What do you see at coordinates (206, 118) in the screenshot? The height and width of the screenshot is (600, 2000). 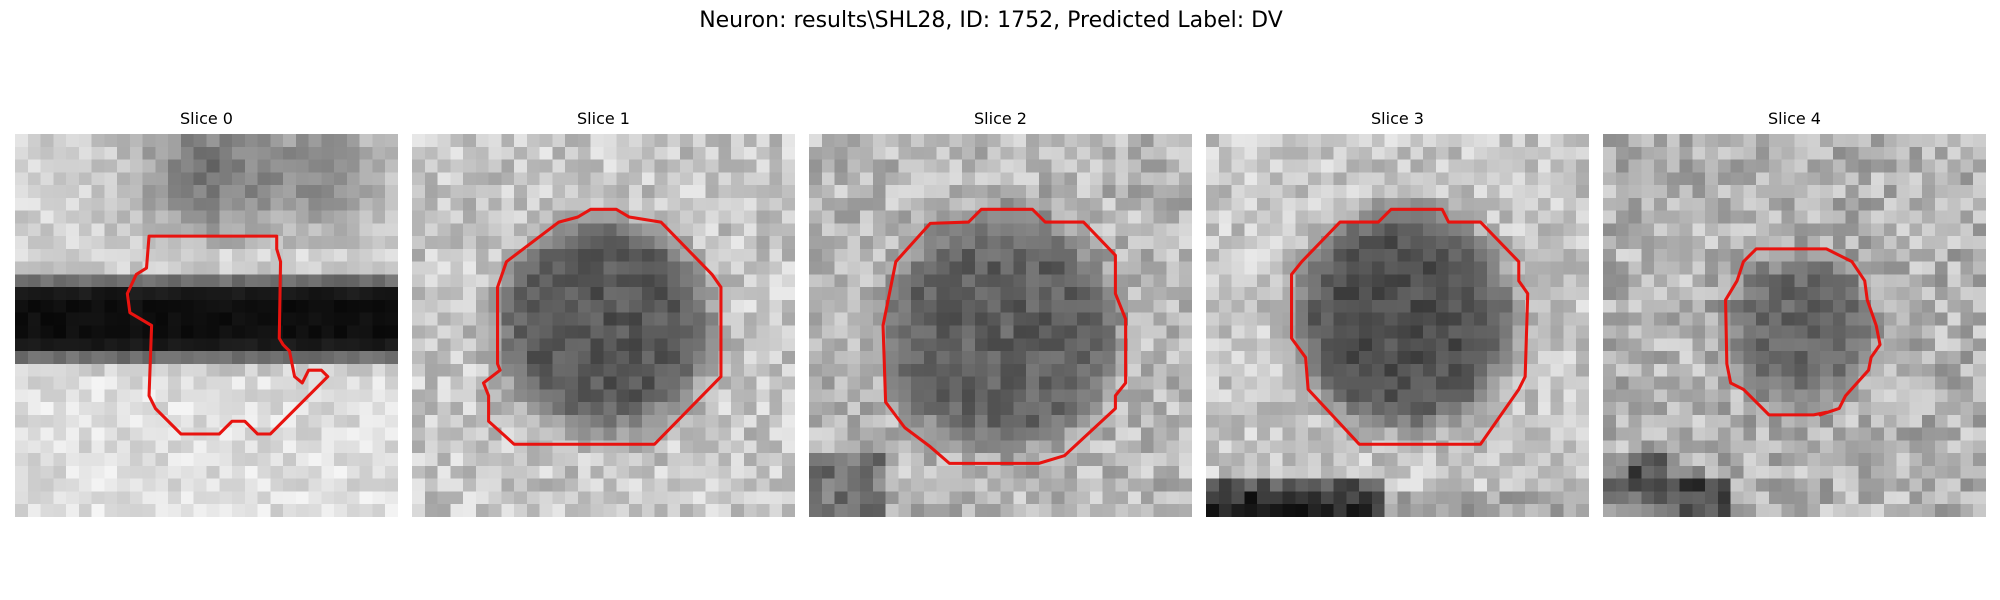 I see `slice-title: Slice 0` at bounding box center [206, 118].